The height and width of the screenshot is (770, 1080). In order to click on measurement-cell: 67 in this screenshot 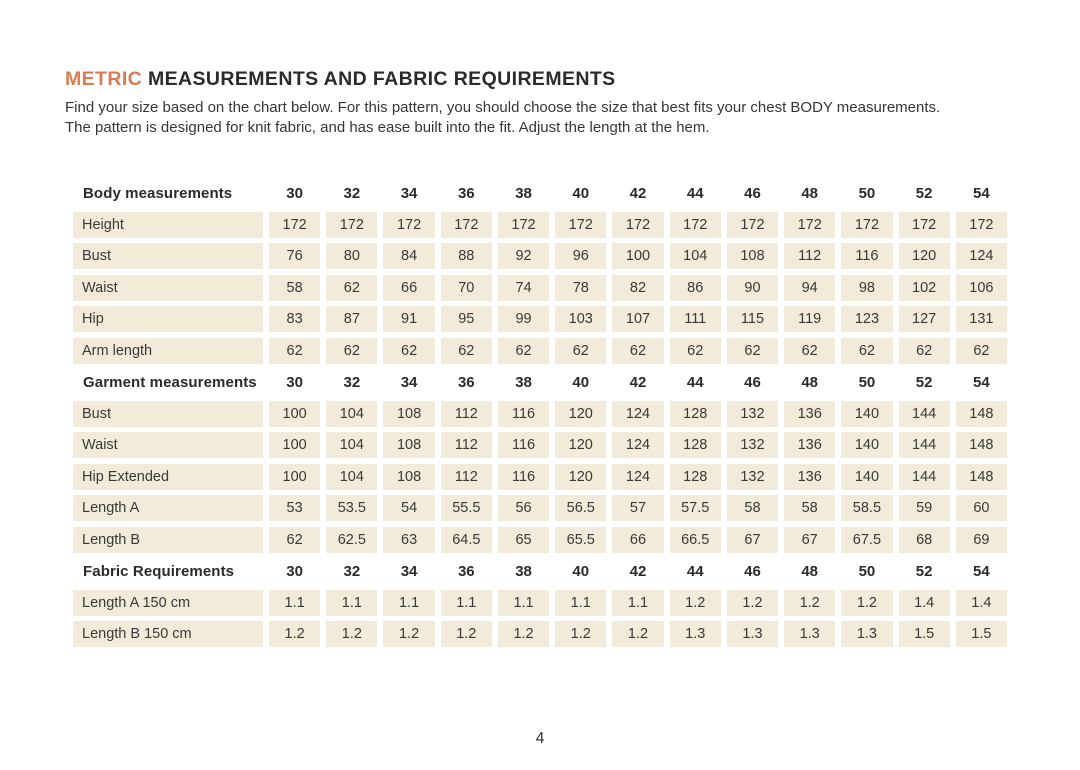, I will do `click(810, 539)`.